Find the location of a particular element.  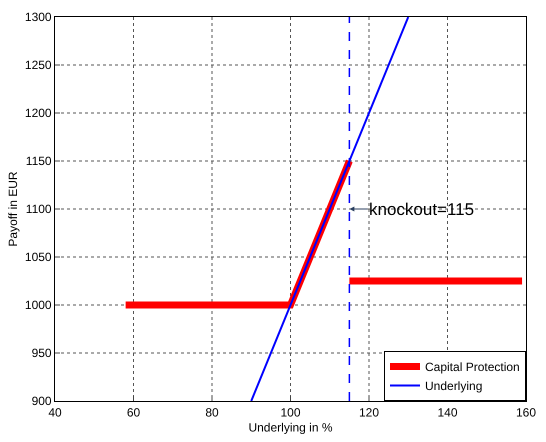

y-tick-label: 1150 is located at coordinates (39, 161).